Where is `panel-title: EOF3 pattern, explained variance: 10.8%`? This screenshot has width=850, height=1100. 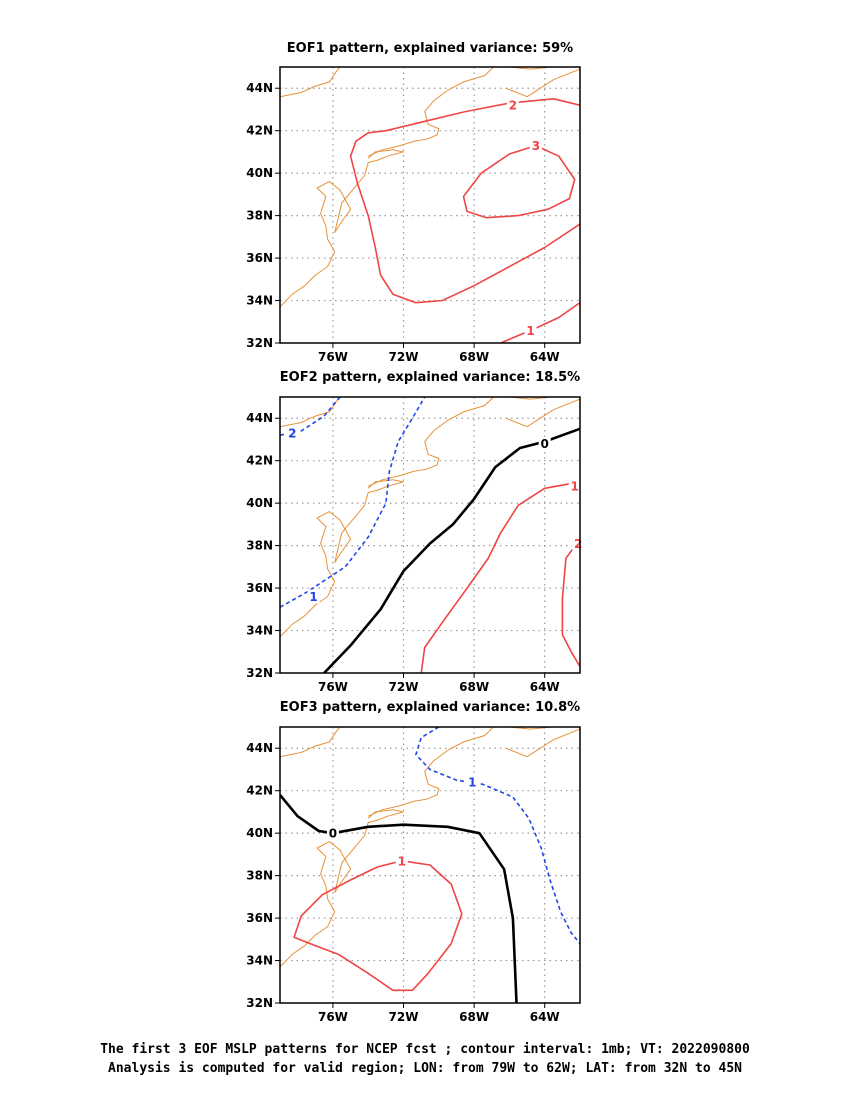 panel-title: EOF3 pattern, explained variance: 10.8% is located at coordinates (430, 707).